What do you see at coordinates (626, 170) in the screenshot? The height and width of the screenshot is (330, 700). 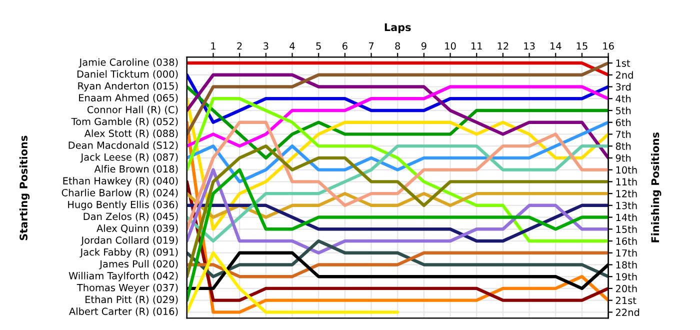 I see `y2-tick-label: 10th` at bounding box center [626, 170].